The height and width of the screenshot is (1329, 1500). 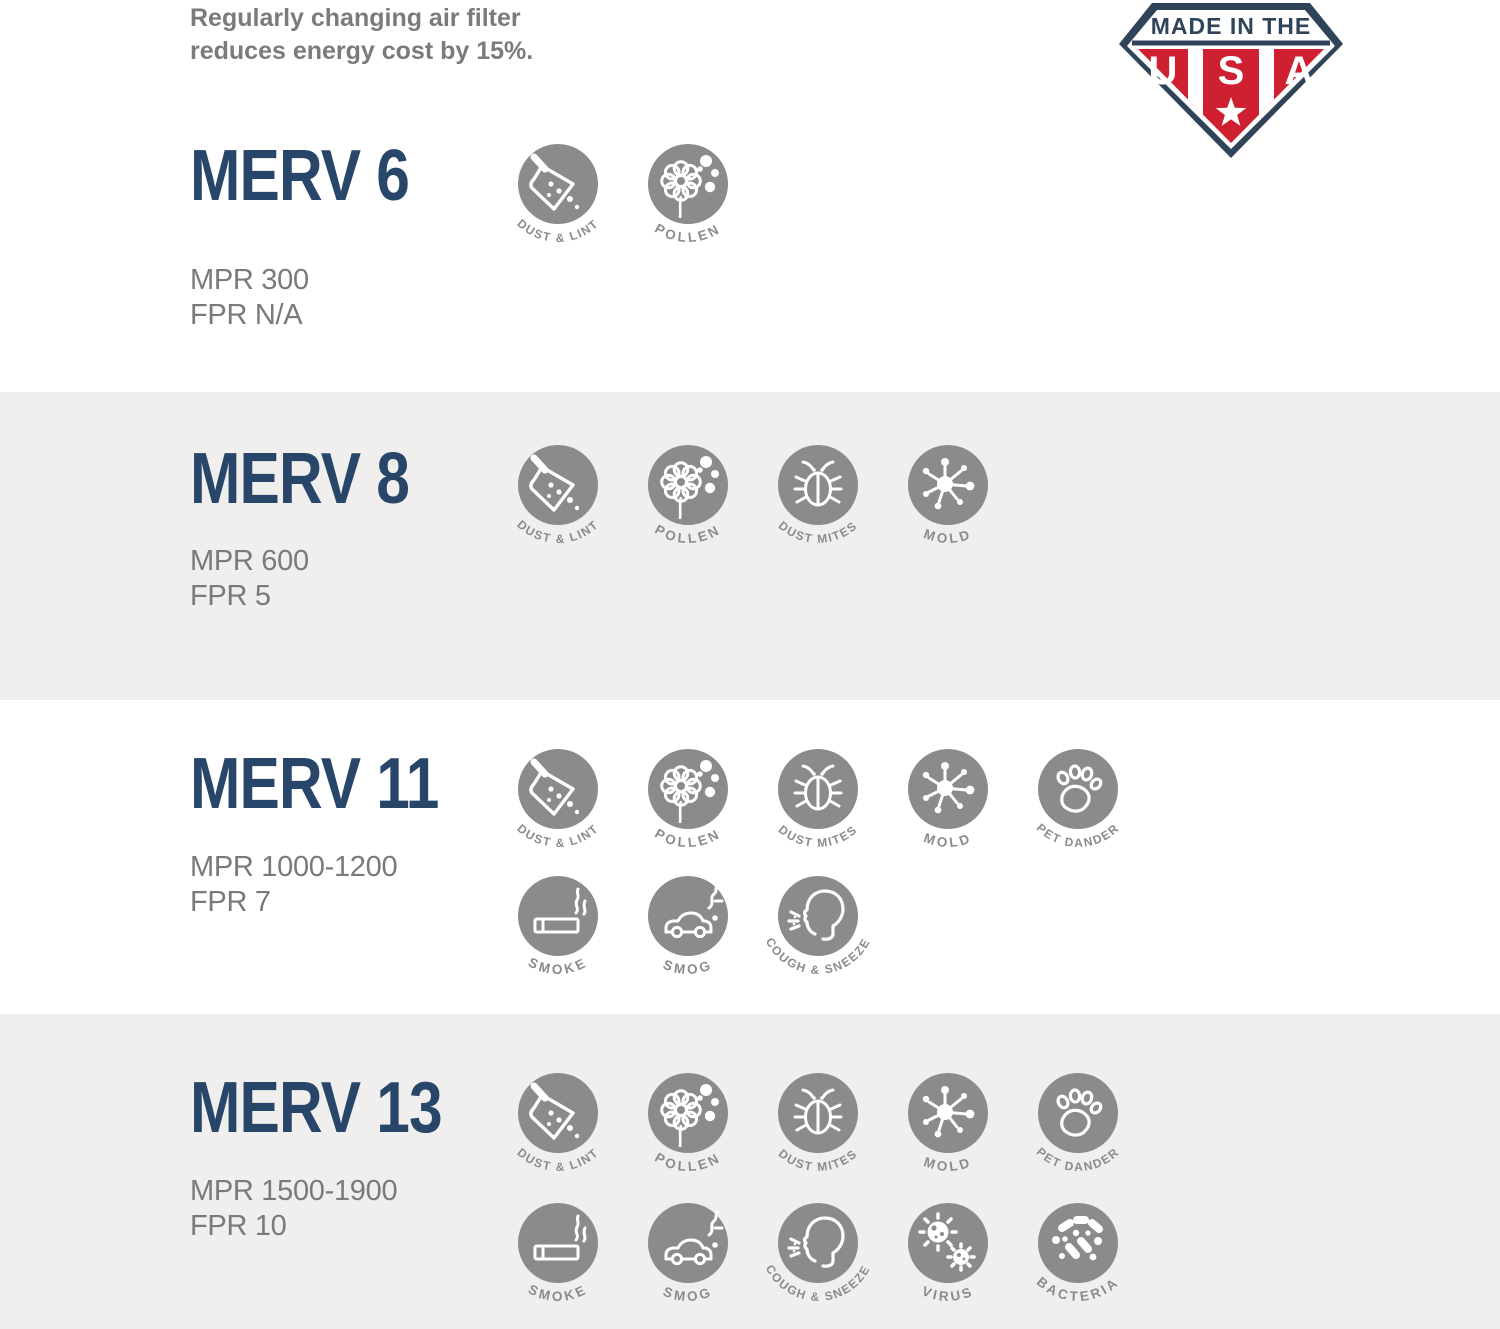 I want to click on made-in-usa-badge: MADE IN THE U S A, so click(x=1231, y=80).